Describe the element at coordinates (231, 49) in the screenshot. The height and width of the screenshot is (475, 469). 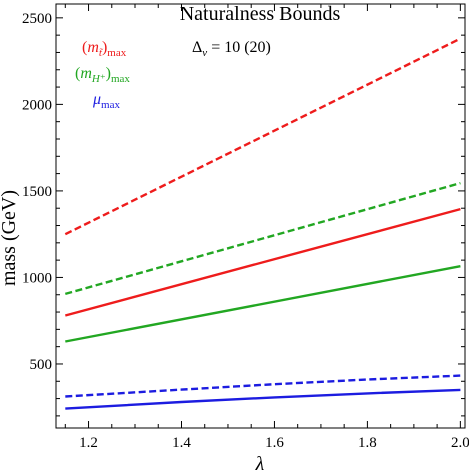
I see `delta-annotation: Δv = 10 (20)` at that location.